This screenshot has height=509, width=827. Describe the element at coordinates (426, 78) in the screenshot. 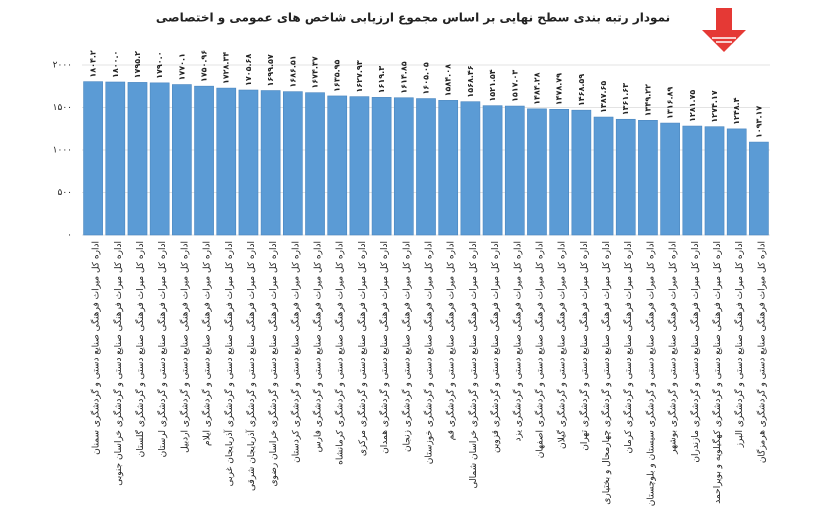

I see `value-label: ۱۶۰۵.۰۵` at that location.